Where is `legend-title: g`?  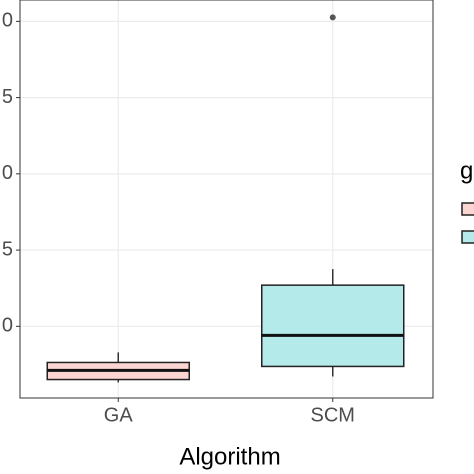
legend-title: g is located at coordinates (466, 170).